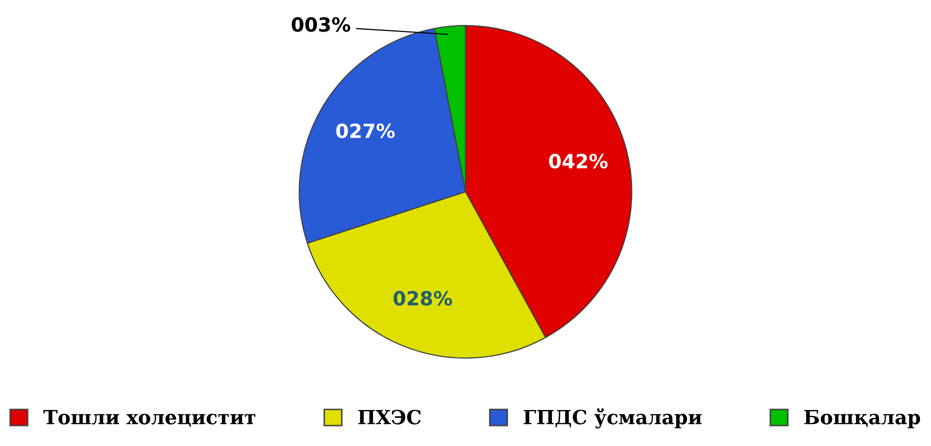  I want to click on data-label: 003%, so click(321, 24).